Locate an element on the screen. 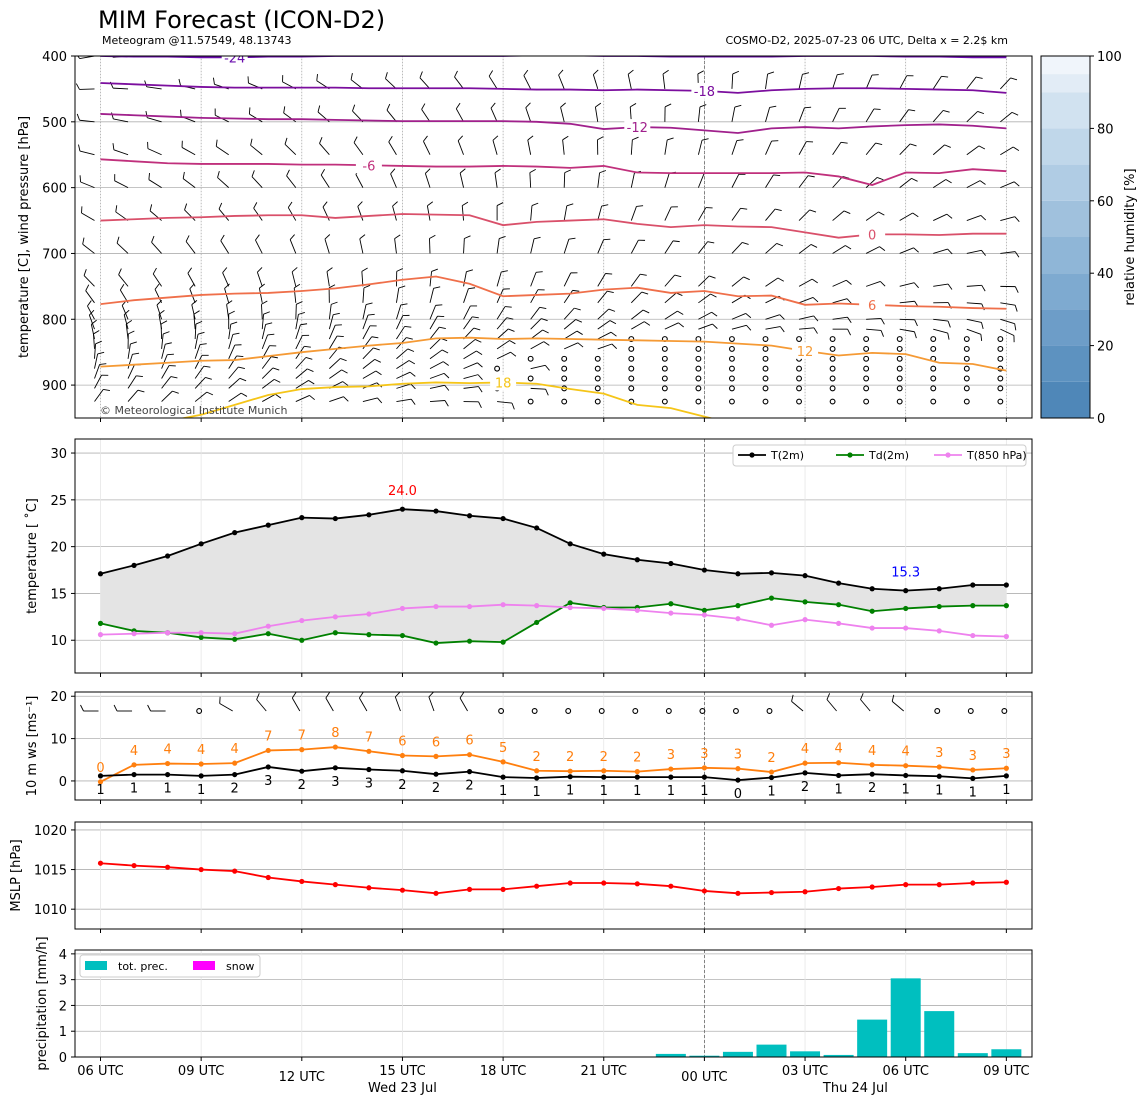 The image size is (1148, 1105). y-tick-label: 600 is located at coordinates (54, 189).